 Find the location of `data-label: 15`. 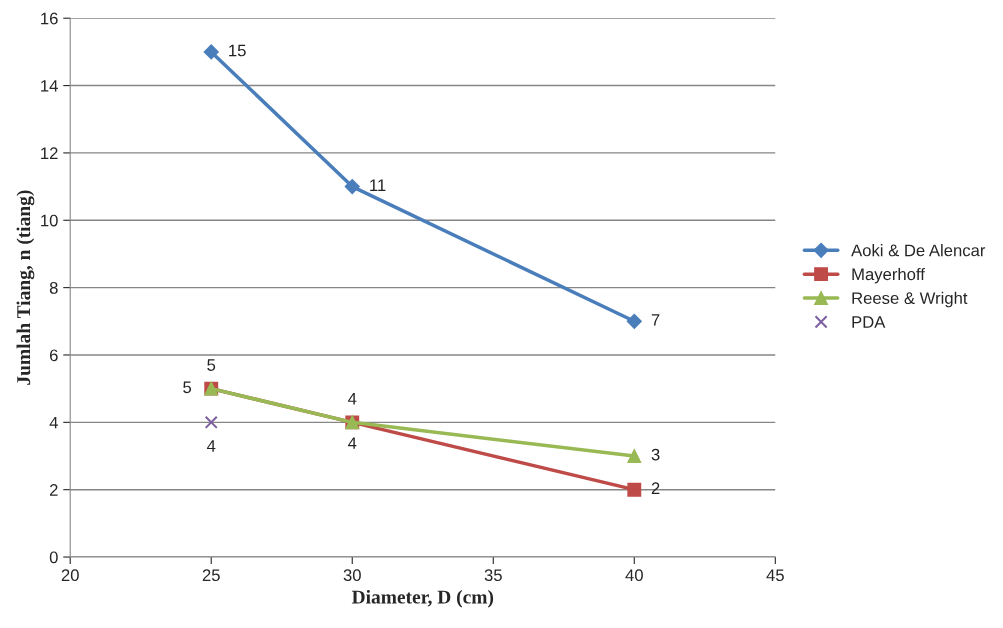

data-label: 15 is located at coordinates (237, 50).